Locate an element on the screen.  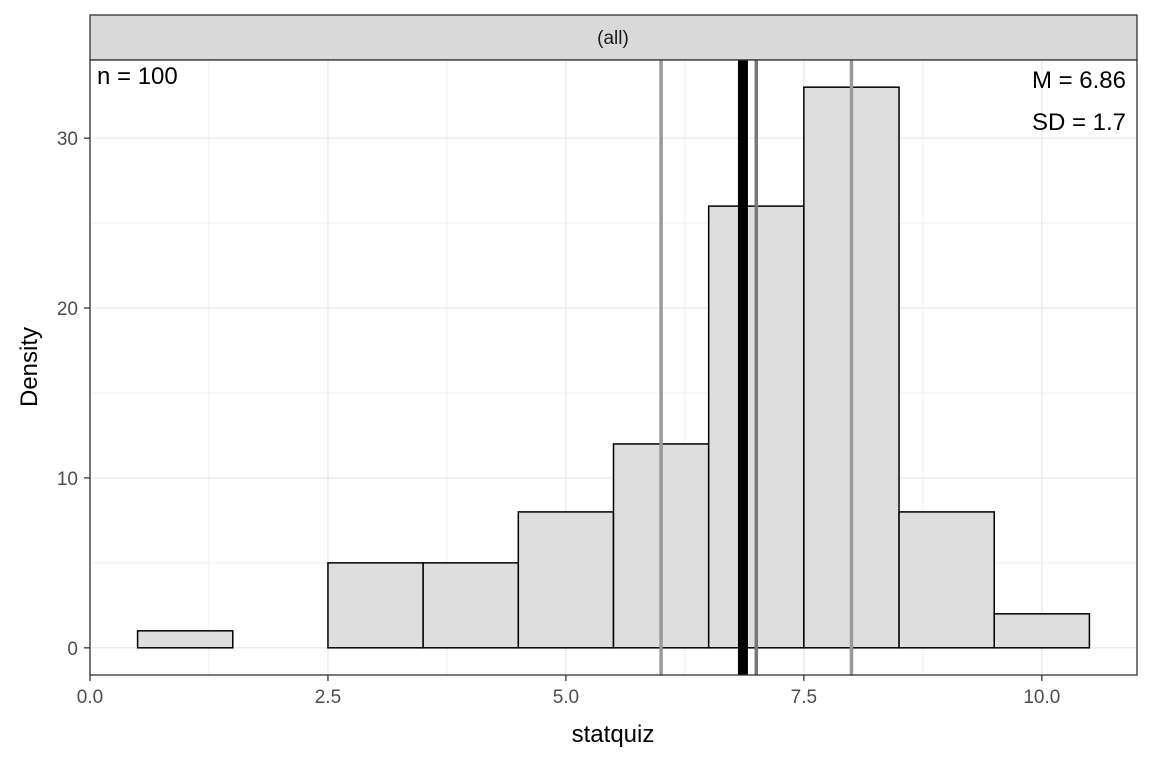
y-axis-title: Density is located at coordinates (29, 367).